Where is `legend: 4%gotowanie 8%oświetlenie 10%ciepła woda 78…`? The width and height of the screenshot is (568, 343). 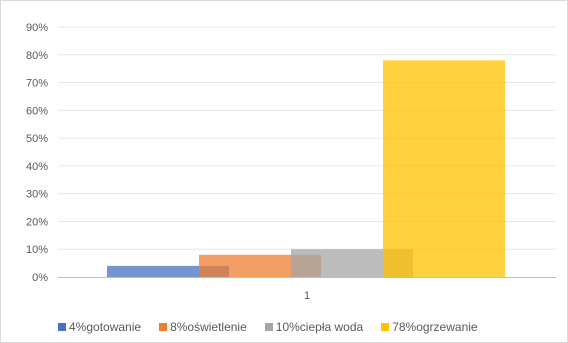 legend: 4%gotowanie 8%oświetlenie 10%ciepła woda 78… is located at coordinates (268, 327).